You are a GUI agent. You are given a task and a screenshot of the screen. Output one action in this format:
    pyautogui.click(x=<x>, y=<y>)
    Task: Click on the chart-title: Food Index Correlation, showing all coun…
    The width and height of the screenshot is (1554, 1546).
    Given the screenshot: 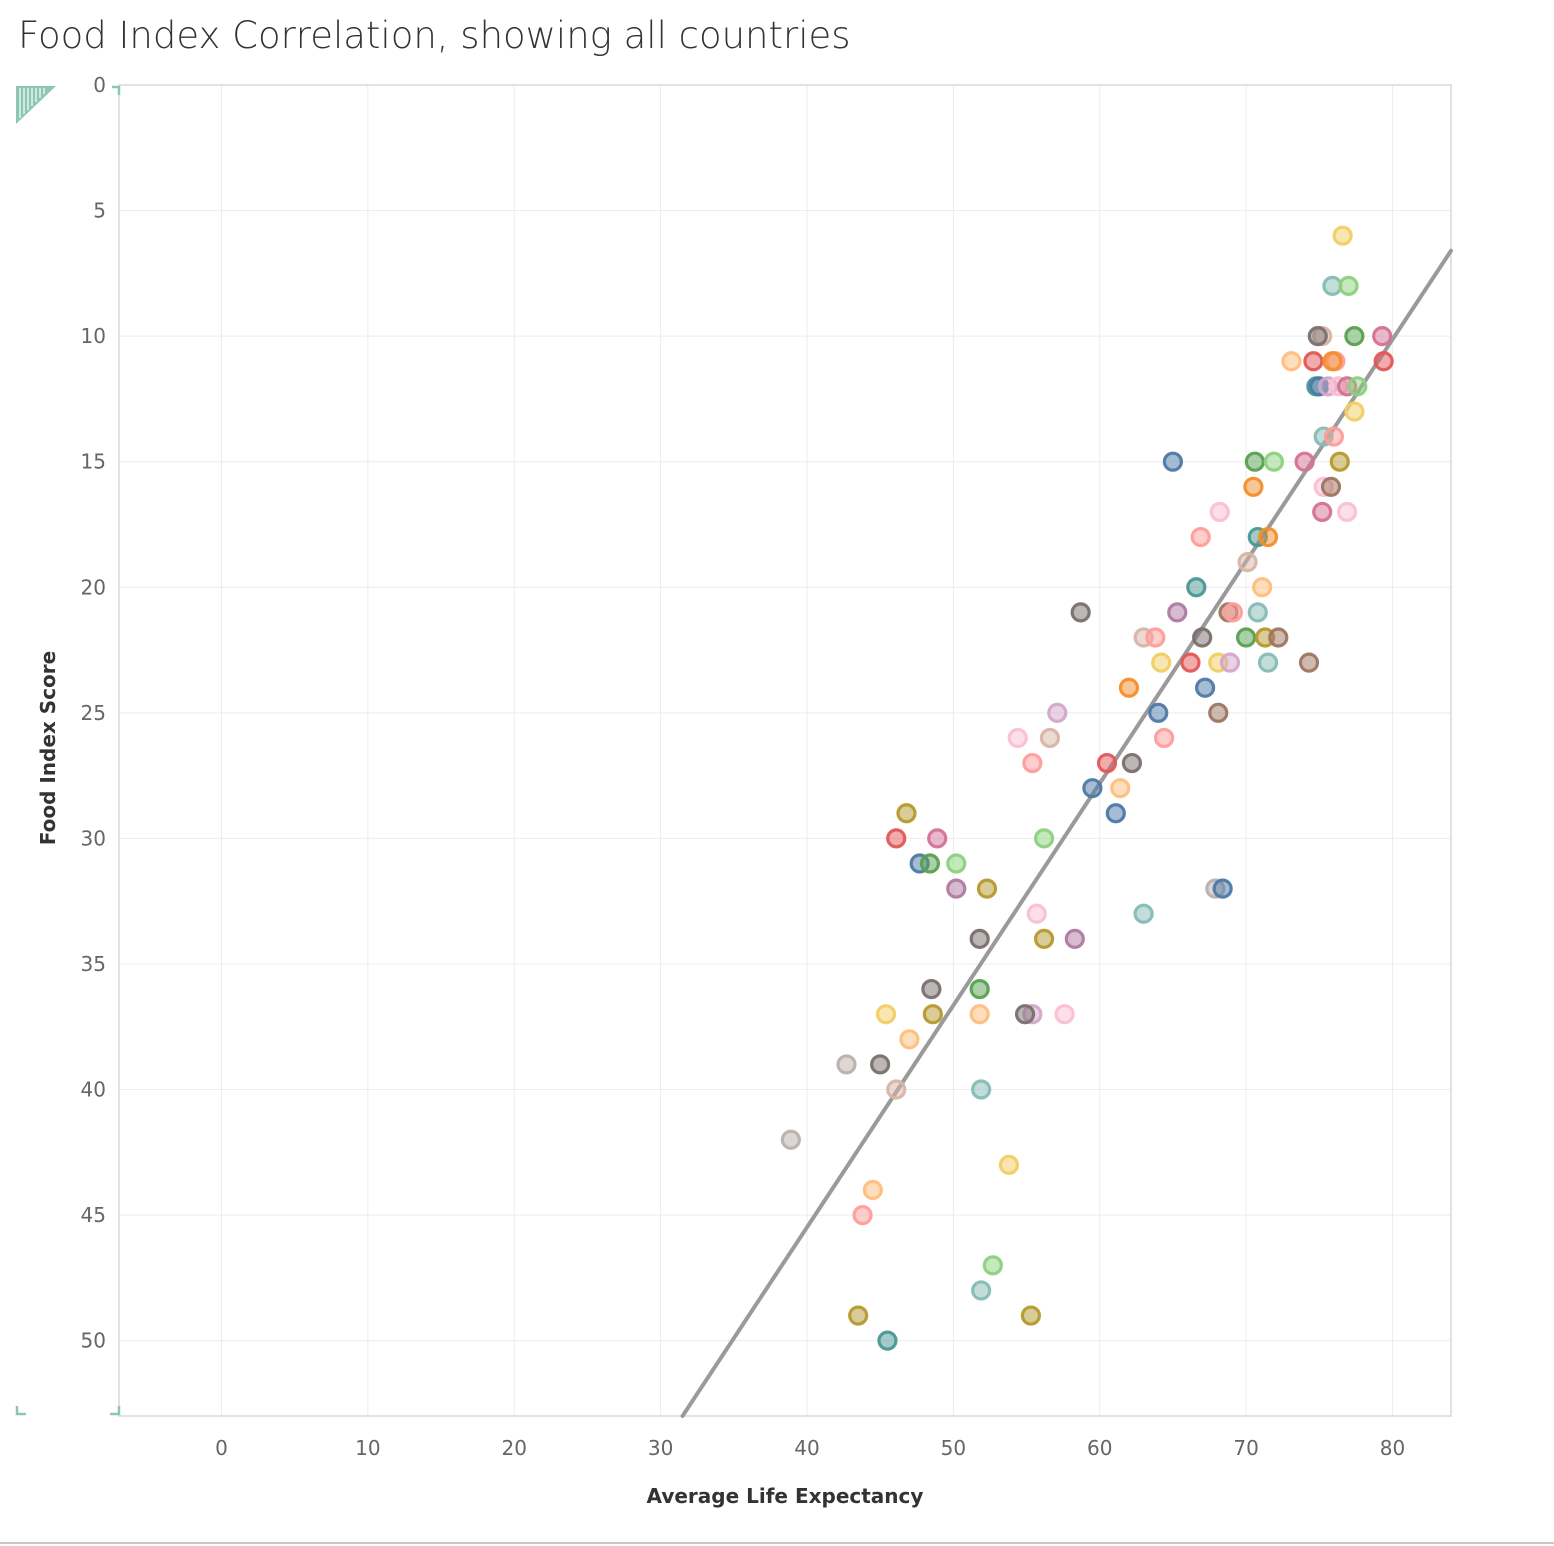 What is the action you would take?
    pyautogui.click(x=434, y=35)
    